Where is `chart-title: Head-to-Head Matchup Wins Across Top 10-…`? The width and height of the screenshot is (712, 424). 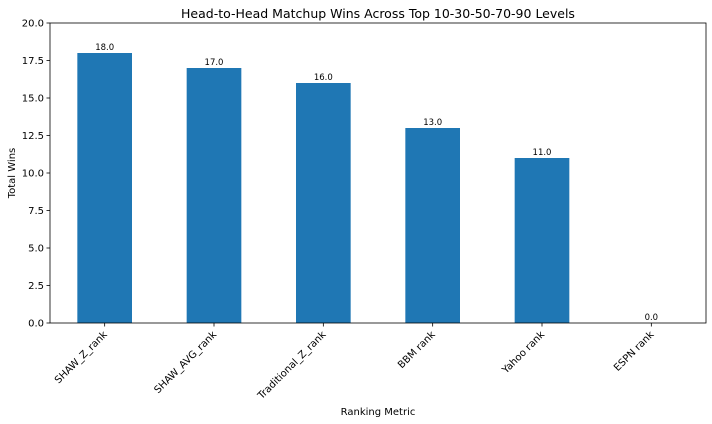 chart-title: Head-to-Head Matchup Wins Across Top 10-… is located at coordinates (378, 13).